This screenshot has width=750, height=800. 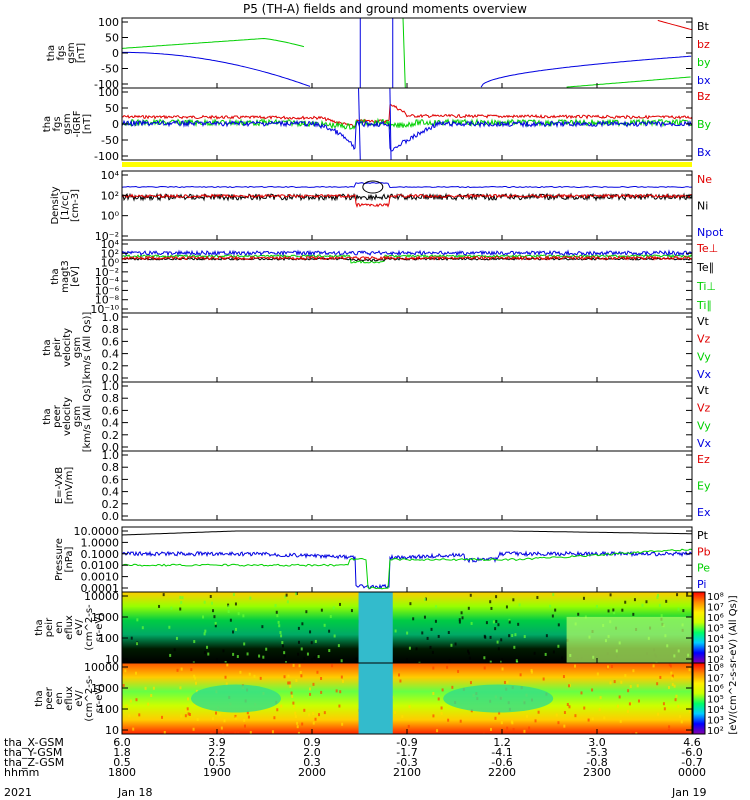 I want to click on x-value: 0.5, so click(x=122, y=762).